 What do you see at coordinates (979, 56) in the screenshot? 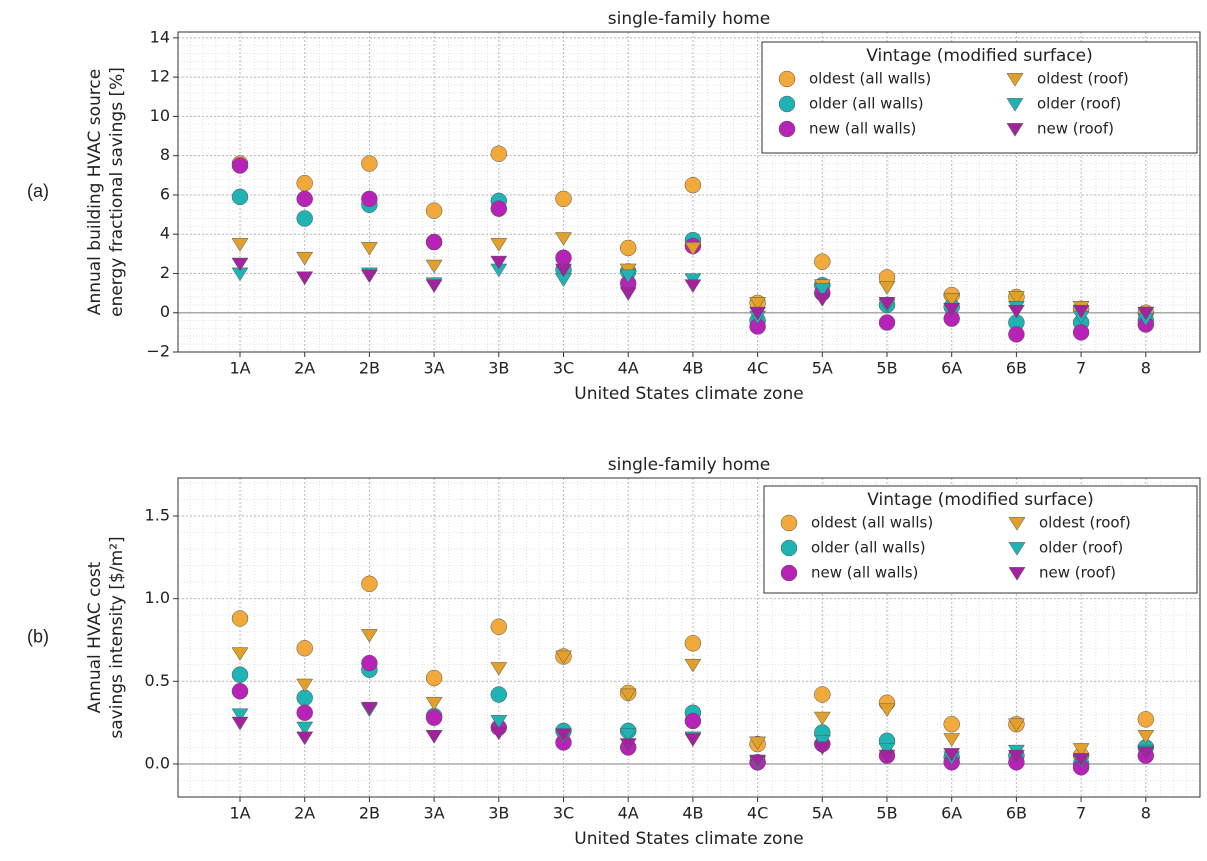
I see `legend-title: Vintage (modified surface)` at bounding box center [979, 56].